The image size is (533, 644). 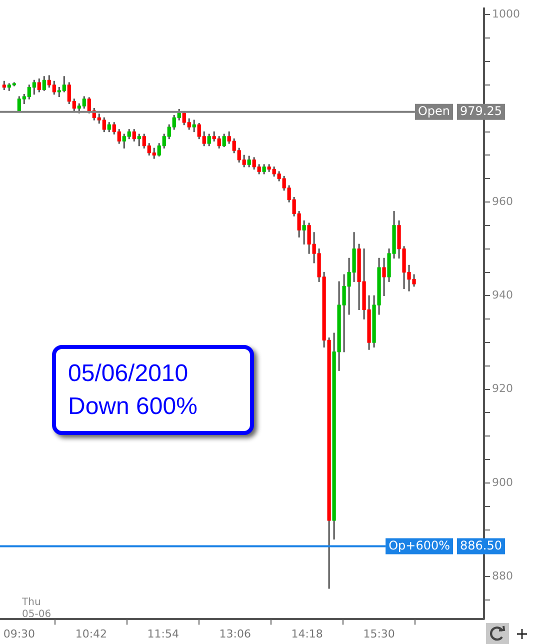 I want to click on x-tick-label: 15:30, so click(x=379, y=633).